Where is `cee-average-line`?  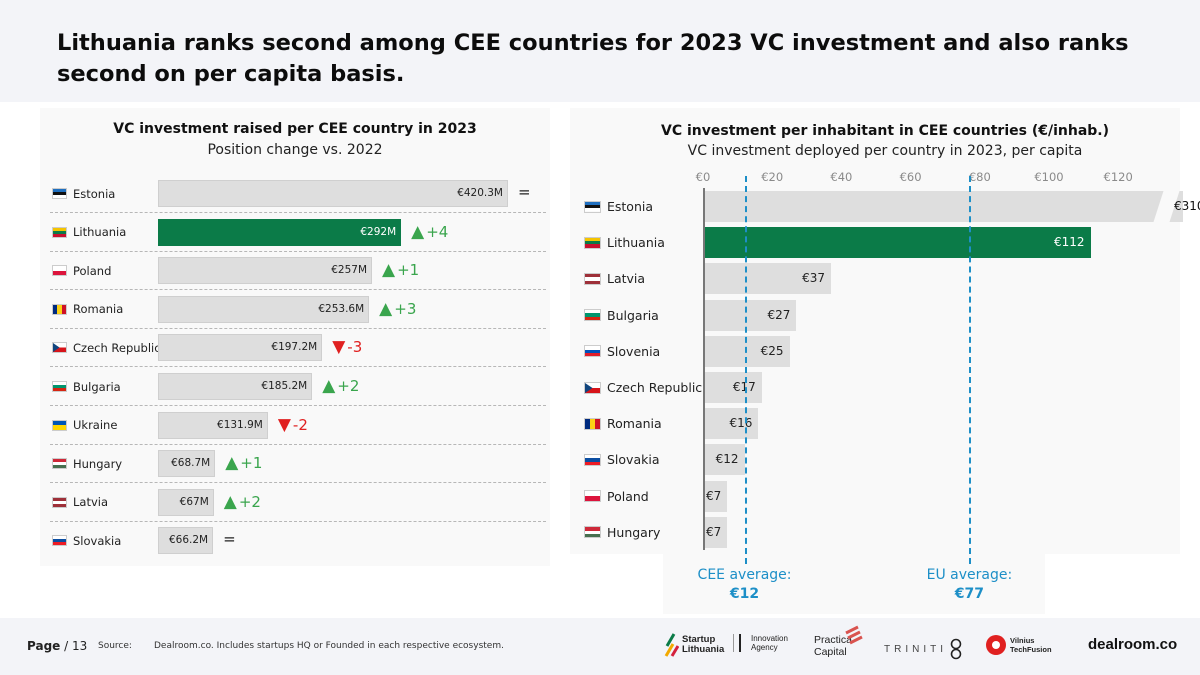
cee-average-line is located at coordinates (745, 370).